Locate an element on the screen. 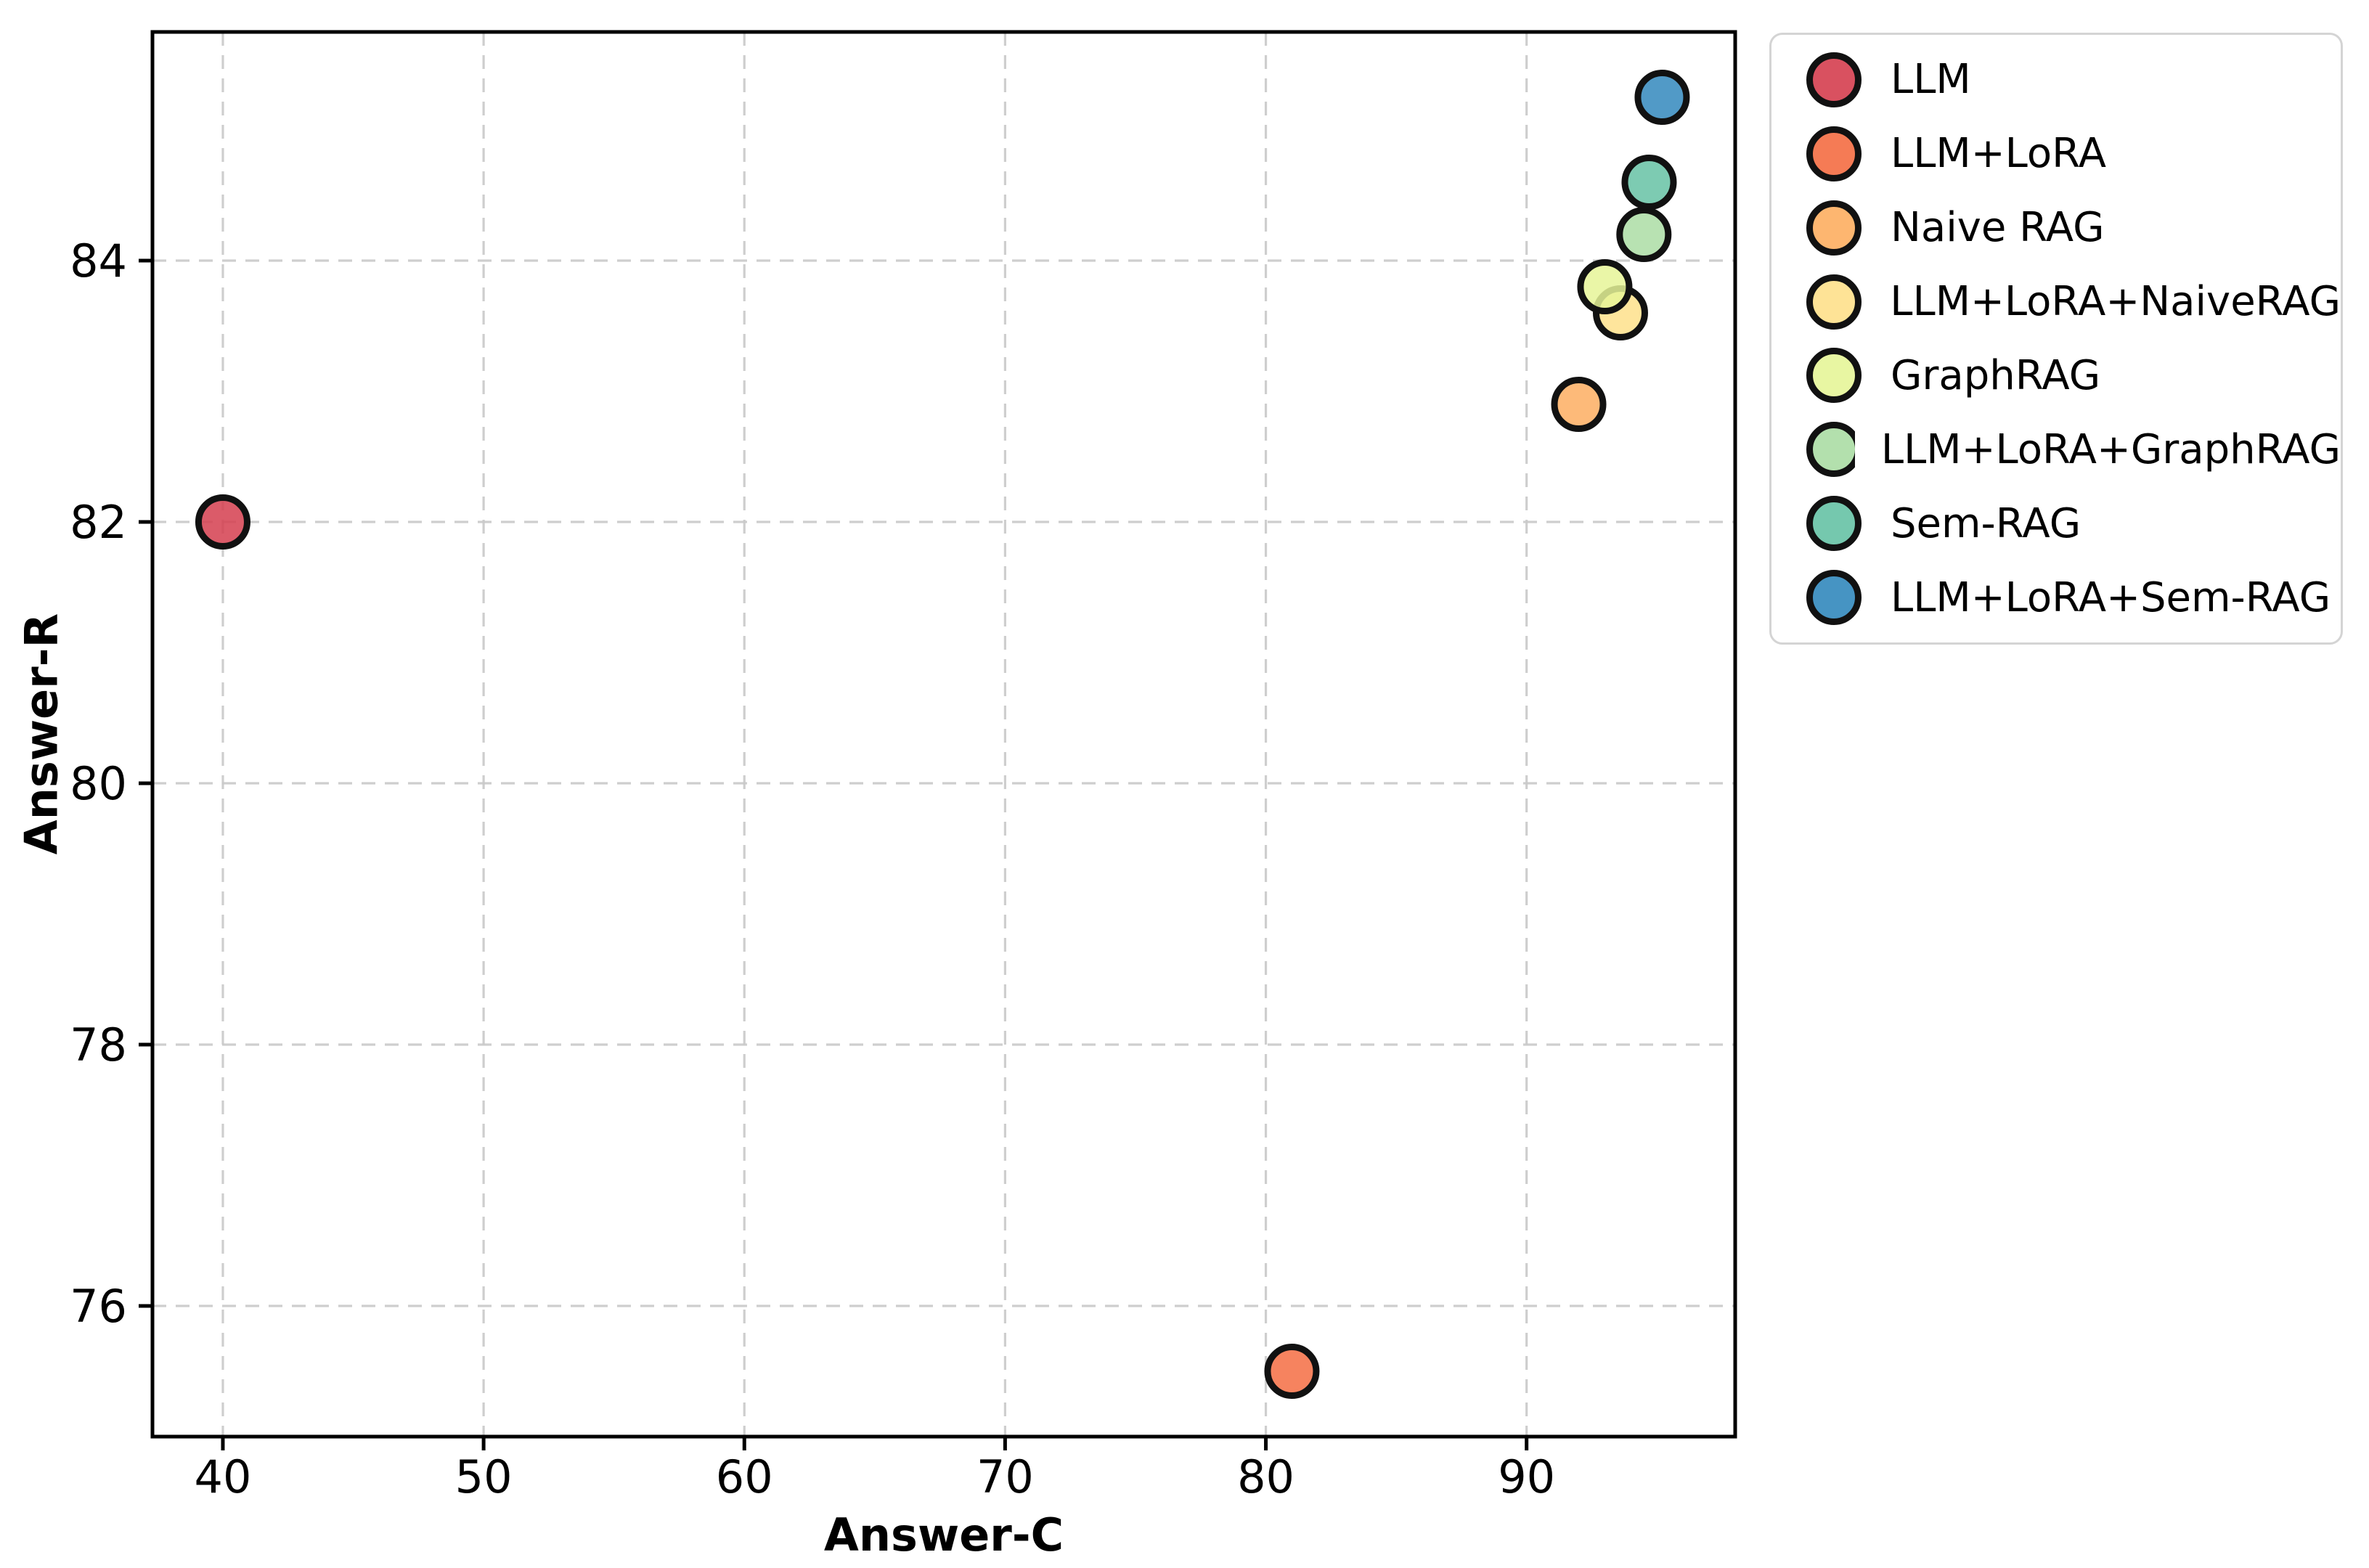 This screenshot has height=1568, width=2369. x-tick-label-80: 80 is located at coordinates (1265, 1477).